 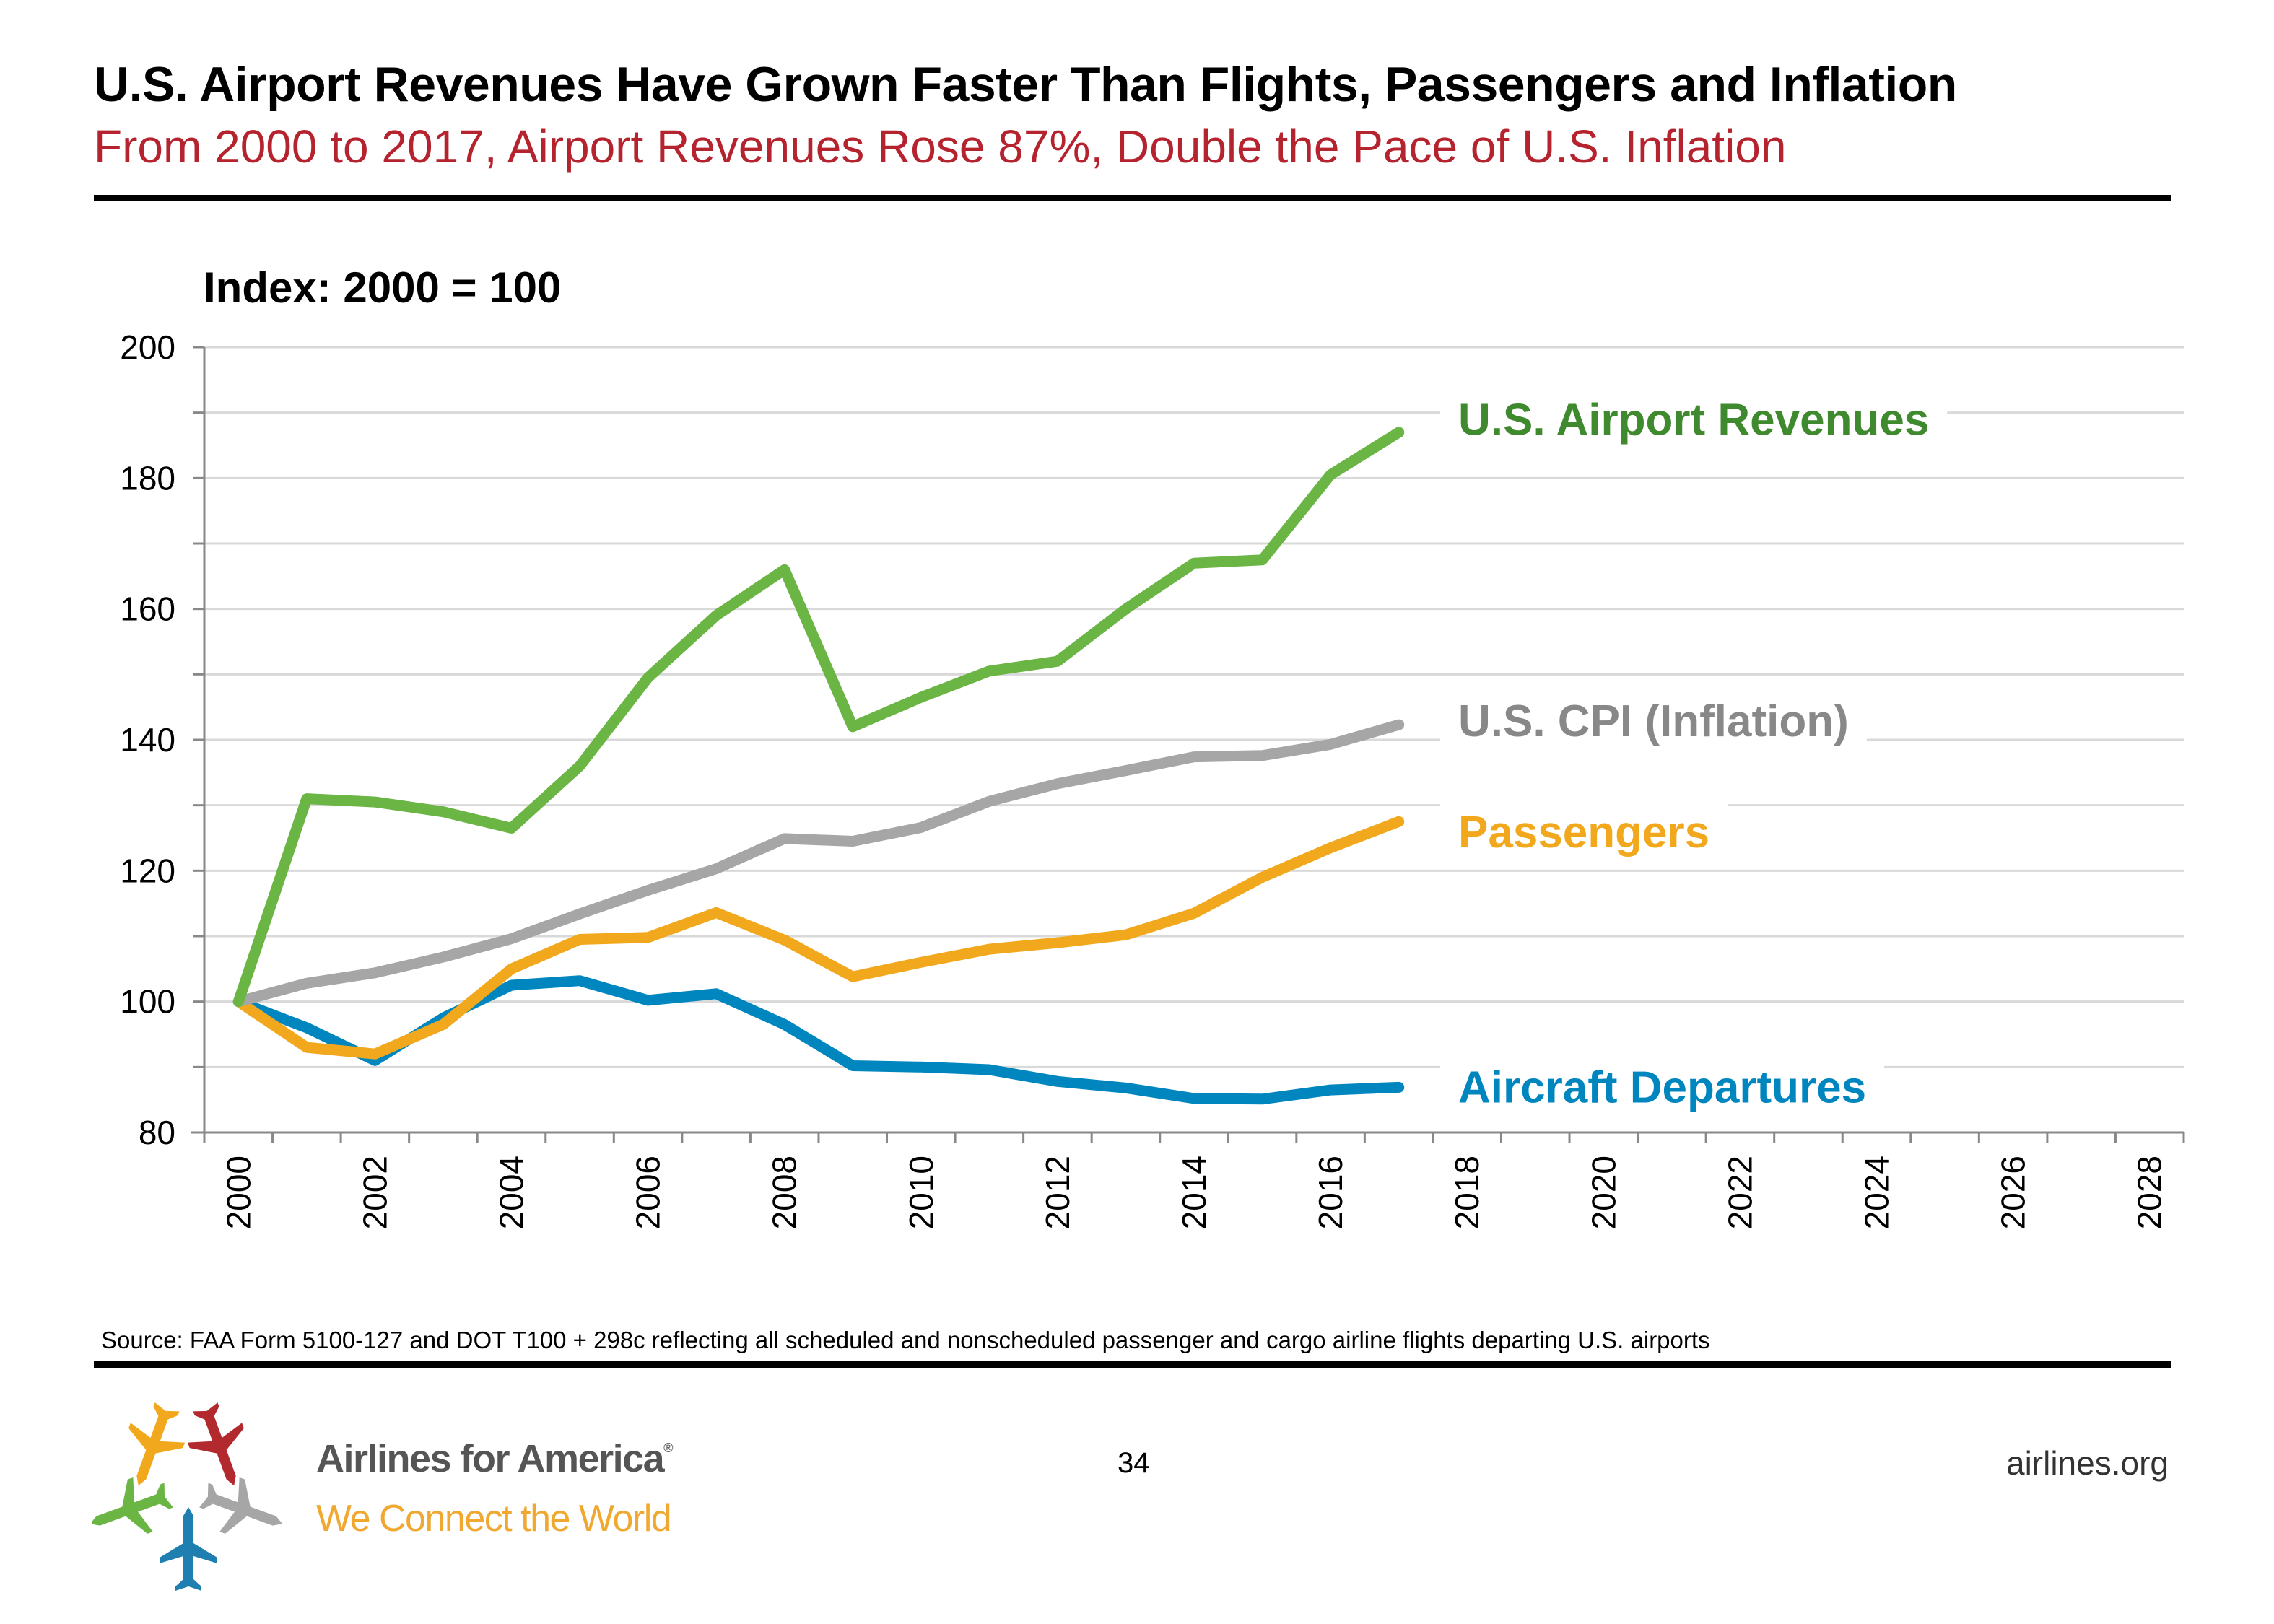 What do you see at coordinates (241, 1505) in the screenshot?
I see `plane-gray-icon` at bounding box center [241, 1505].